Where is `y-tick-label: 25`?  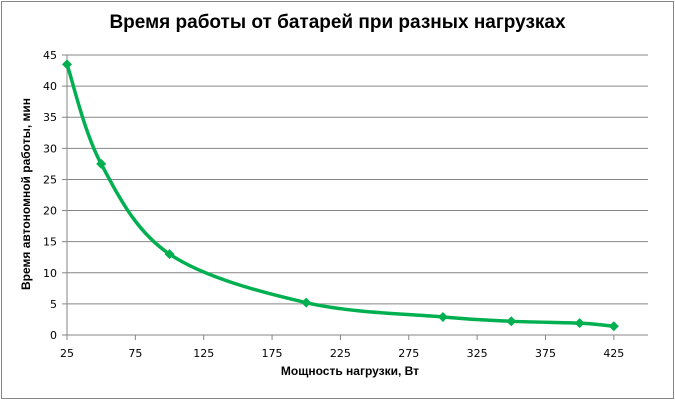 y-tick-label: 25 is located at coordinates (50, 179).